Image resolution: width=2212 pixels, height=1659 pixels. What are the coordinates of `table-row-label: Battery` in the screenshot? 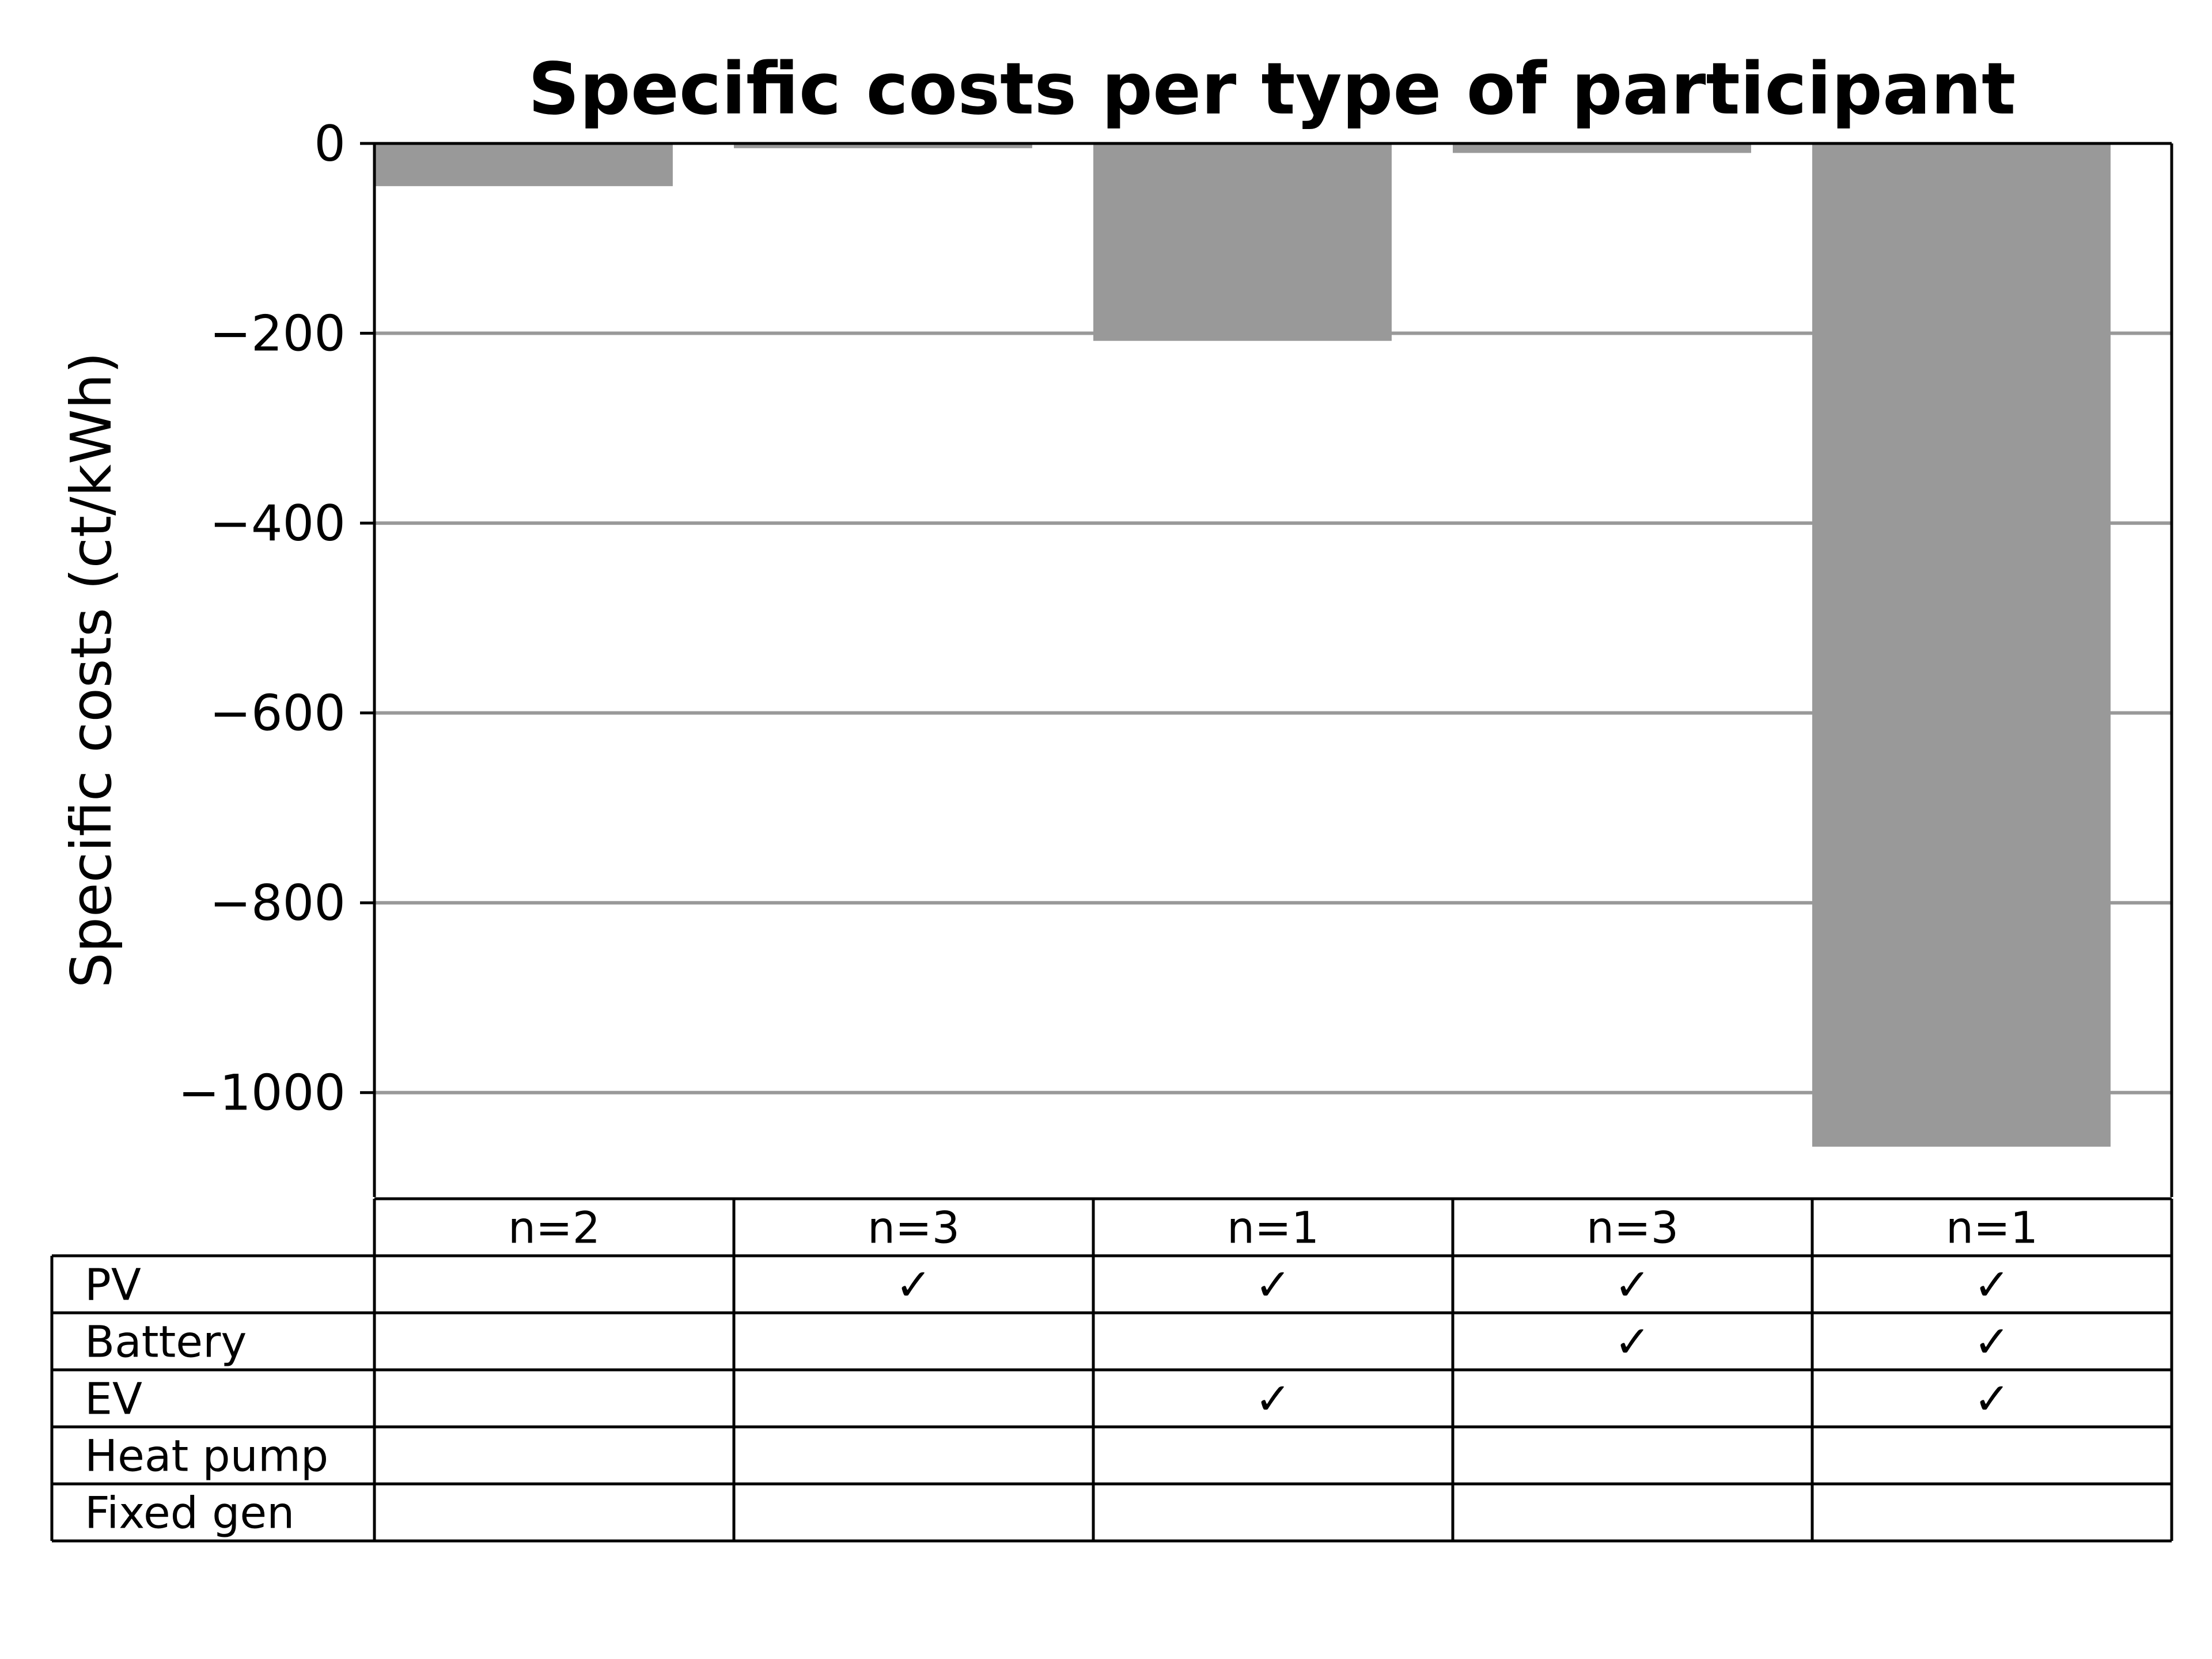 It's located at (166, 1342).